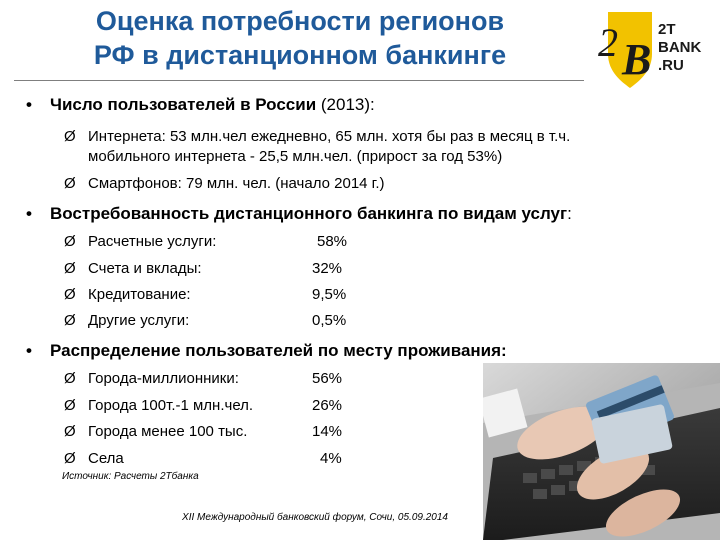  I want to click on card-laptop-photo, so click(601, 451).